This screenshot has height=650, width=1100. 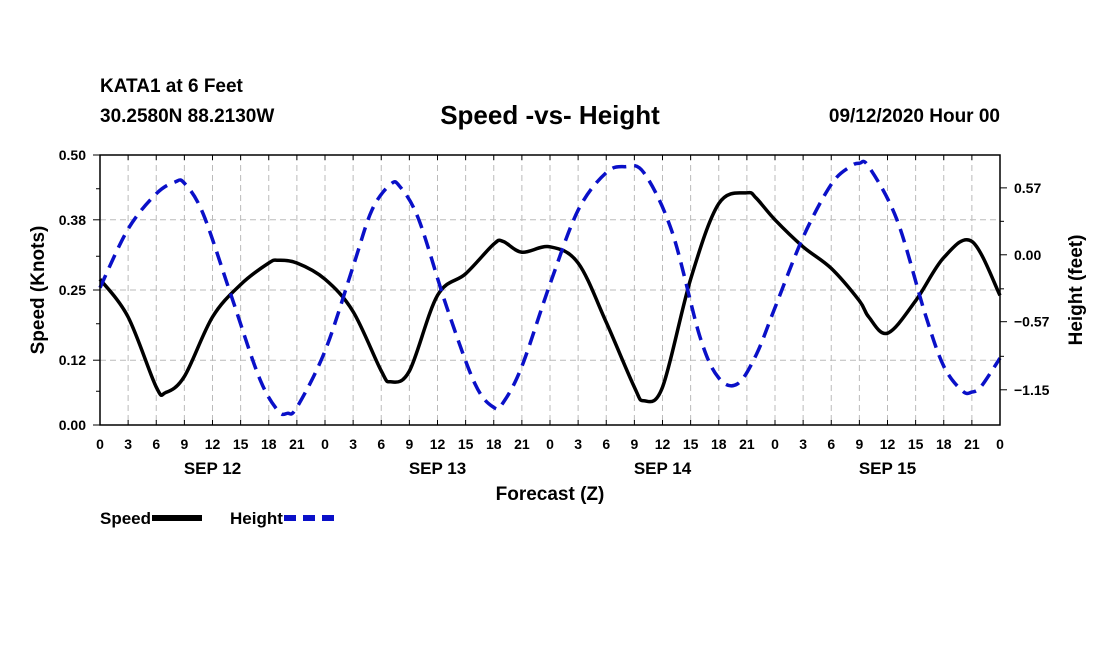 I want to click on y2-tick-label: −0.57, so click(x=1032, y=322).